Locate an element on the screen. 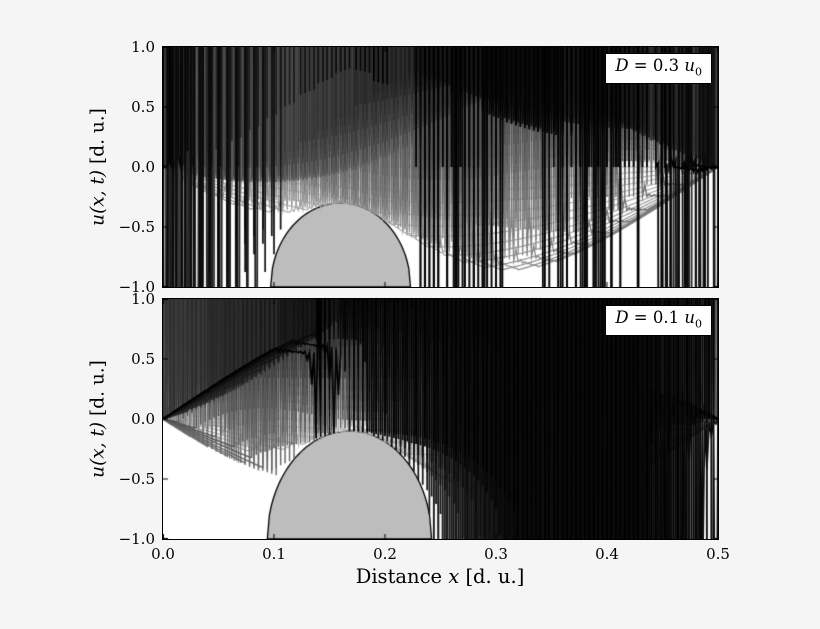 This screenshot has width=820, height=629. x-tick-label: 0.1 is located at coordinates (274, 554).